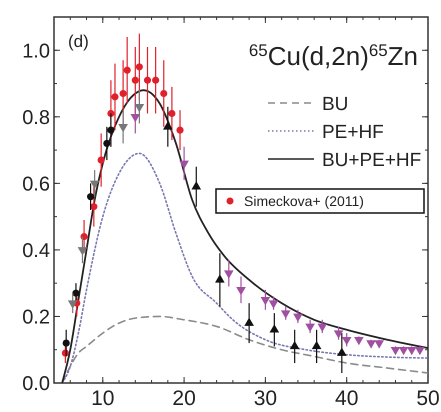  Describe the element at coordinates (372, 160) in the screenshot. I see `legend-label: BU+PE+HF` at that location.